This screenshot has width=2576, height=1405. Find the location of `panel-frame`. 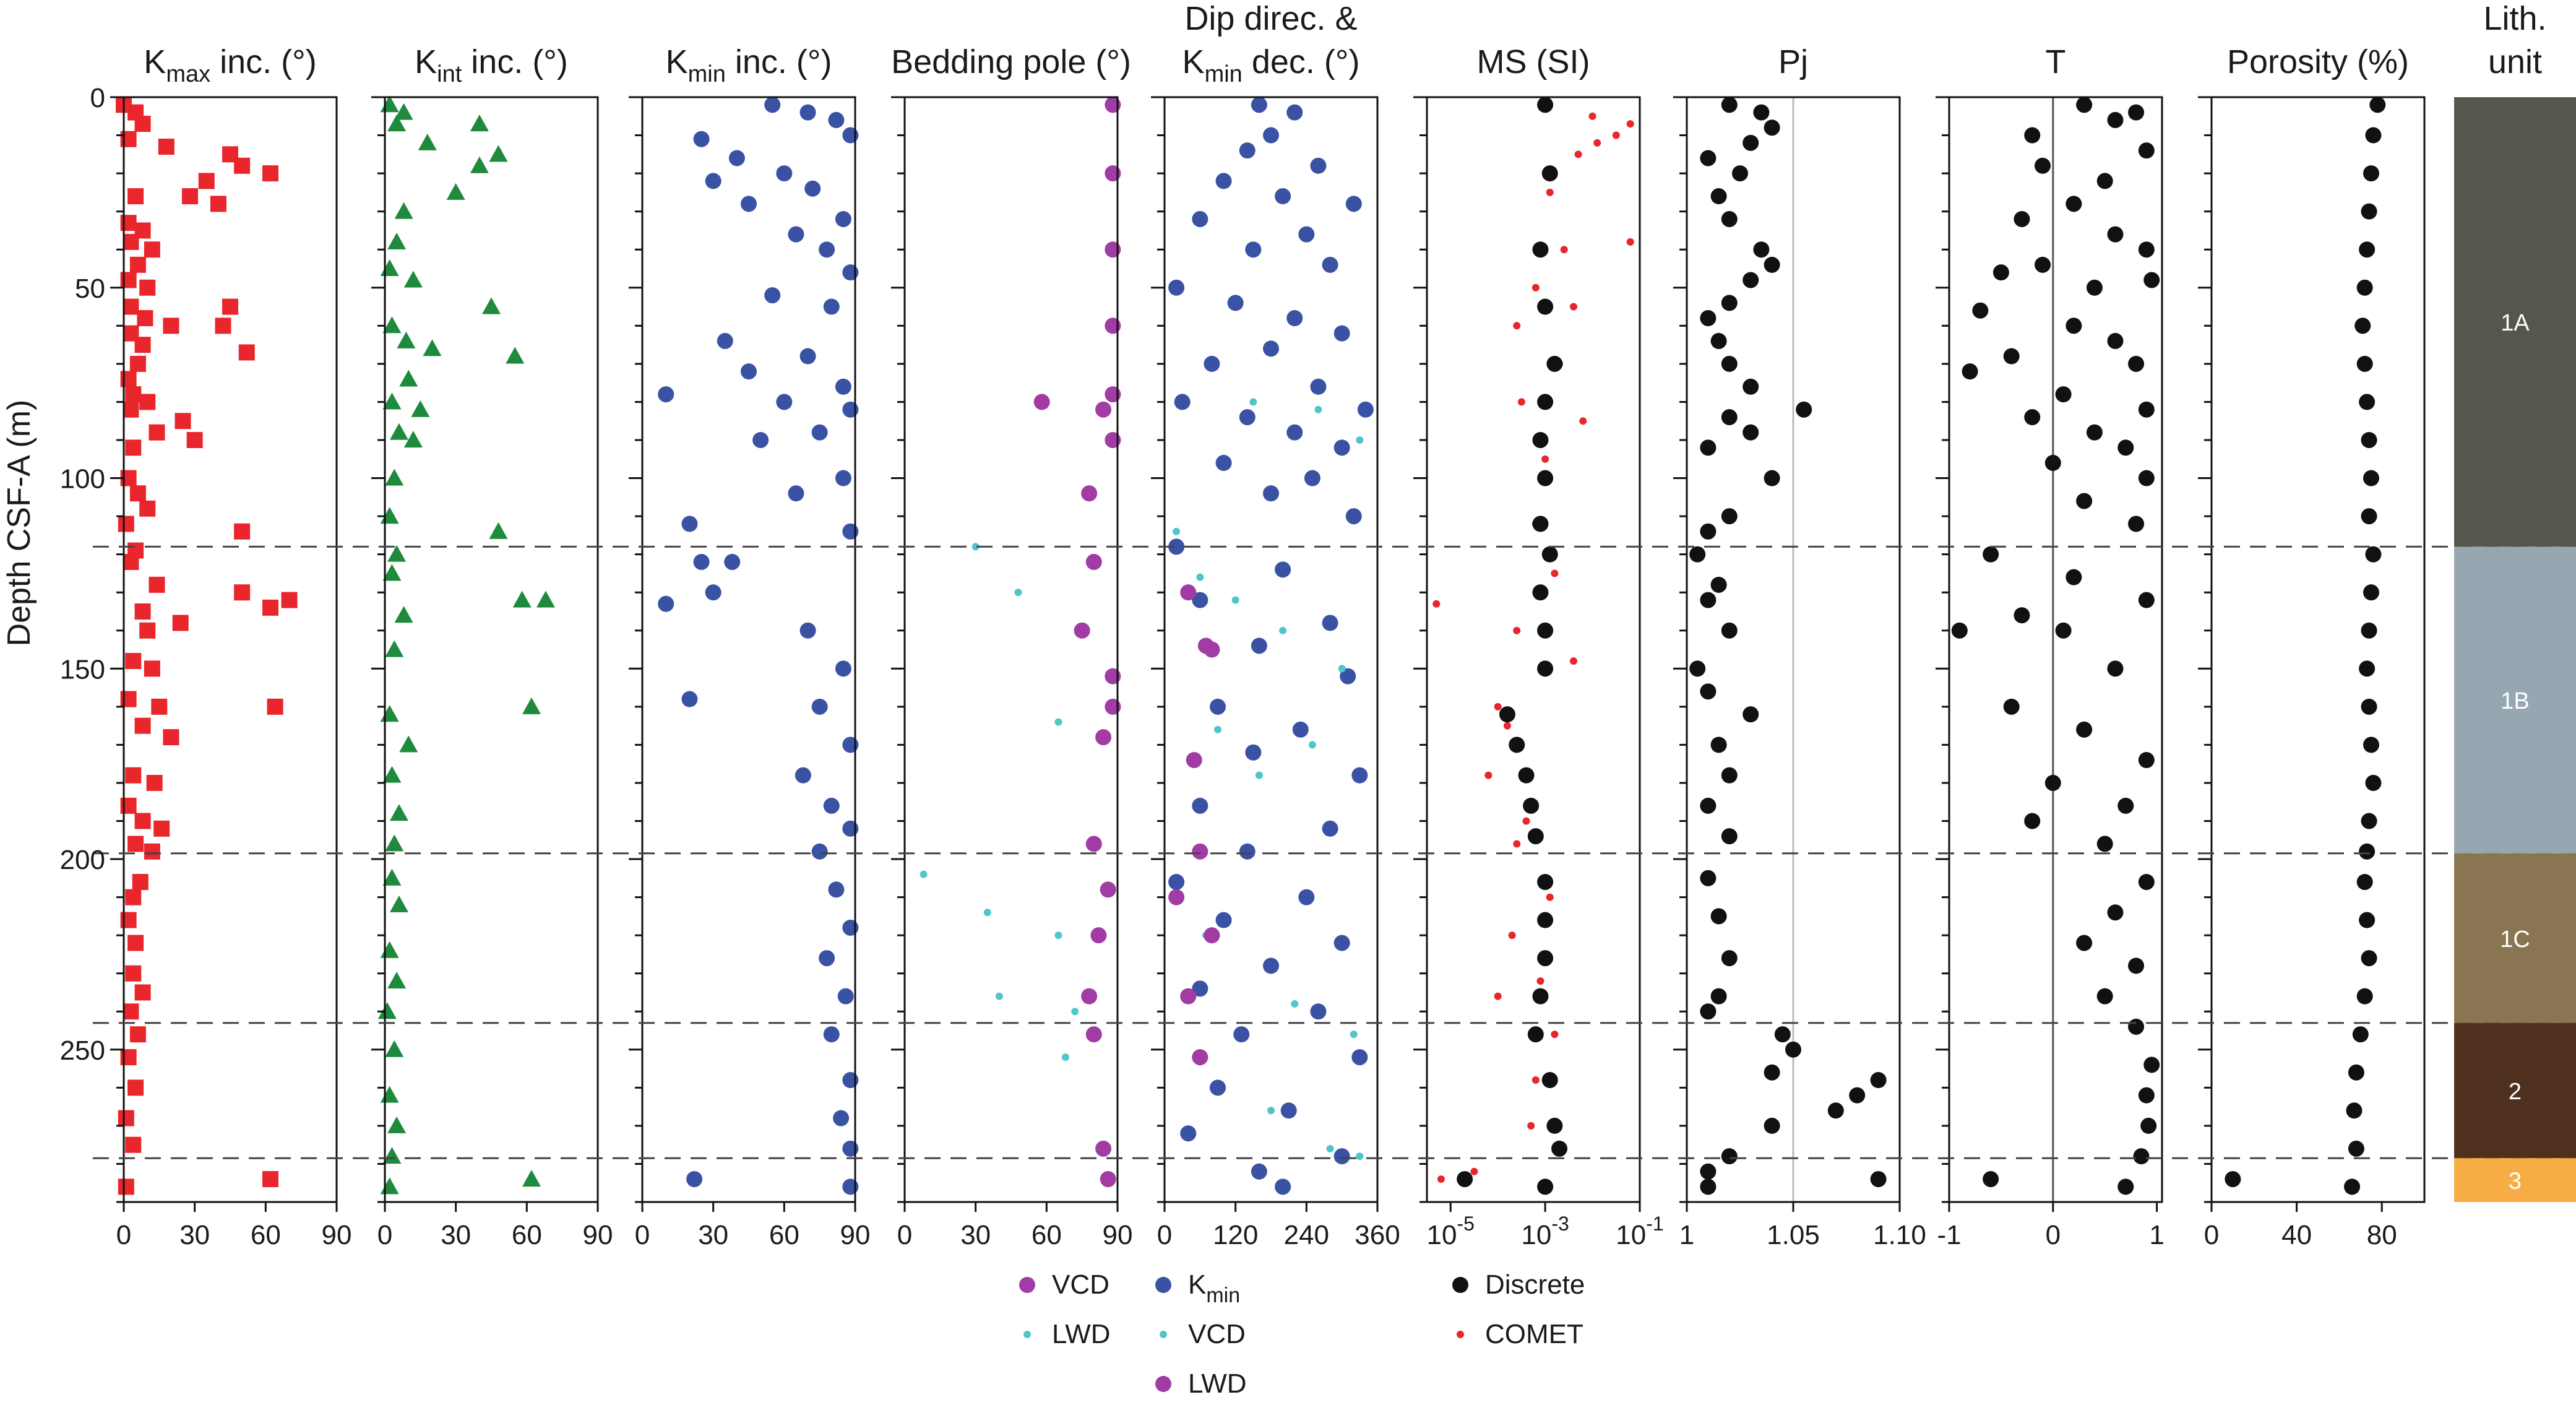

panel-frame is located at coordinates (1271, 649).